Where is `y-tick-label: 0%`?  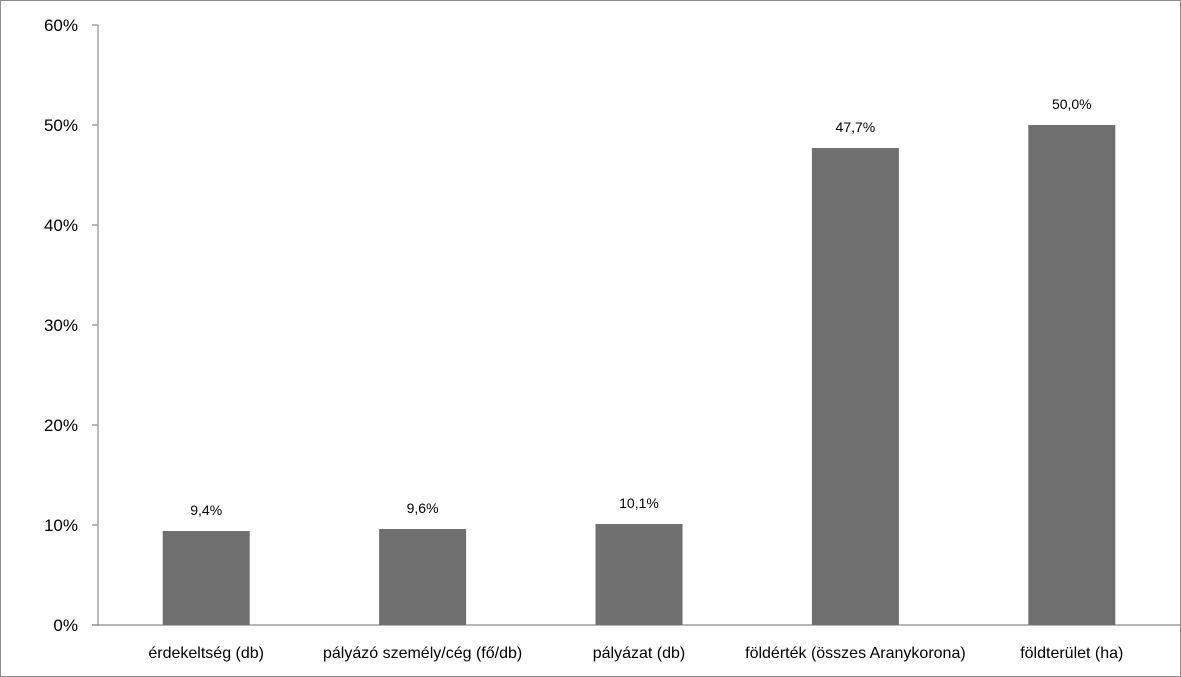
y-tick-label: 0% is located at coordinates (65, 625).